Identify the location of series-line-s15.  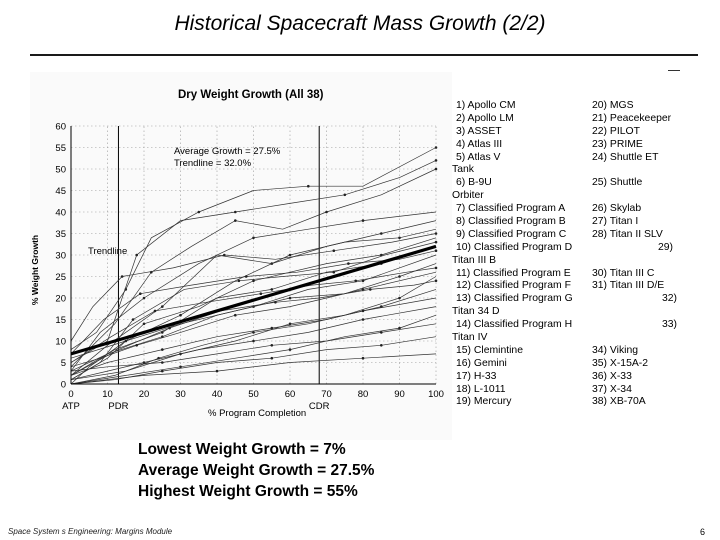
(253, 343).